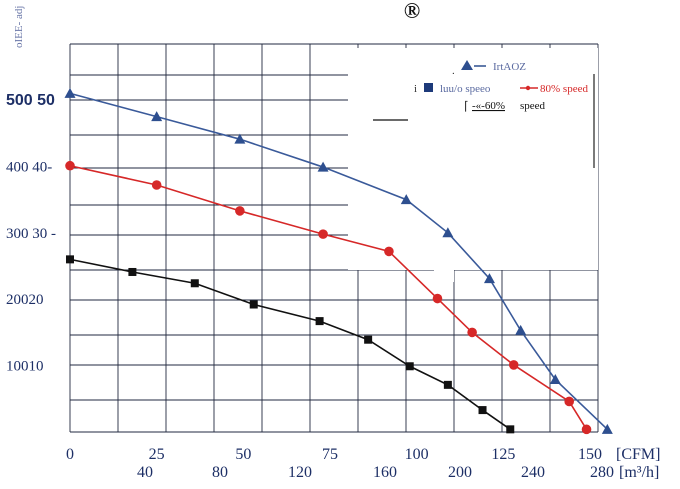 Image resolution: width=680 pixels, height=489 pixels. I want to click on legend-red-marker, so click(528, 88).